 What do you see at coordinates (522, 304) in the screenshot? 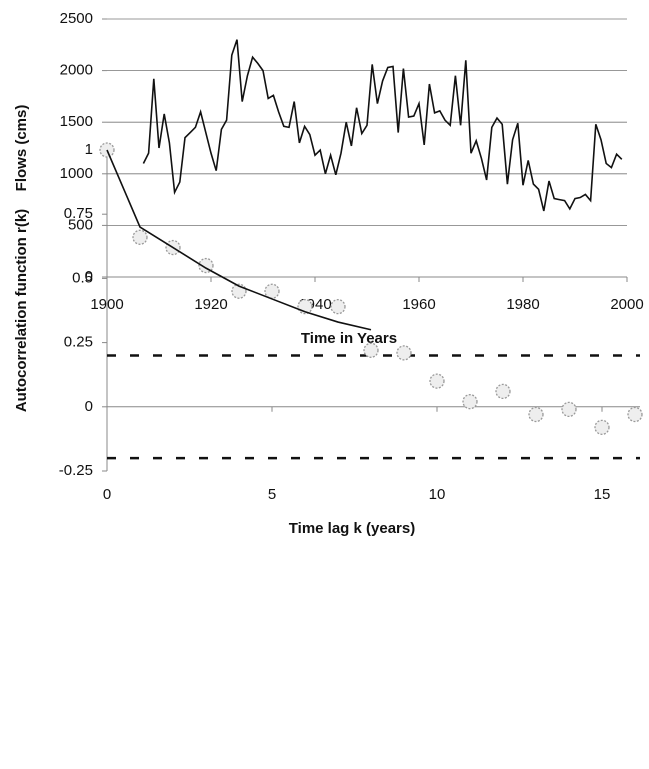
I see `x-tick-label: 1980` at bounding box center [522, 304].